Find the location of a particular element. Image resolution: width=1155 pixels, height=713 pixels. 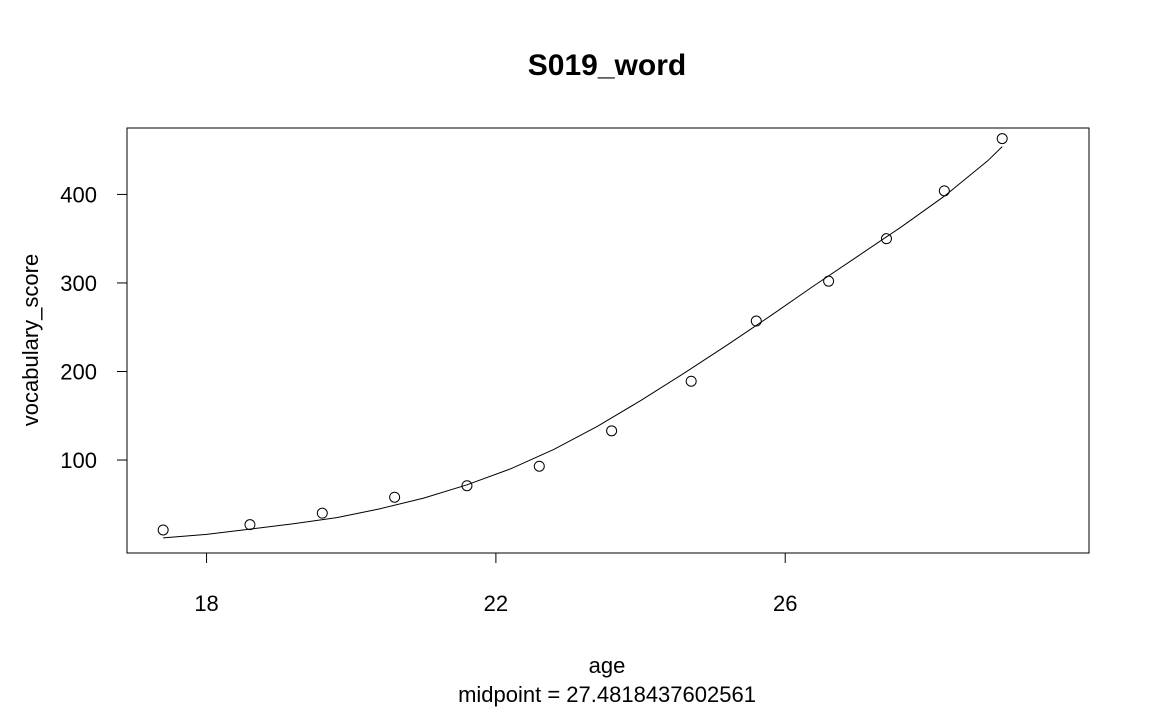

y-tick-label: 300 is located at coordinates (78, 283).